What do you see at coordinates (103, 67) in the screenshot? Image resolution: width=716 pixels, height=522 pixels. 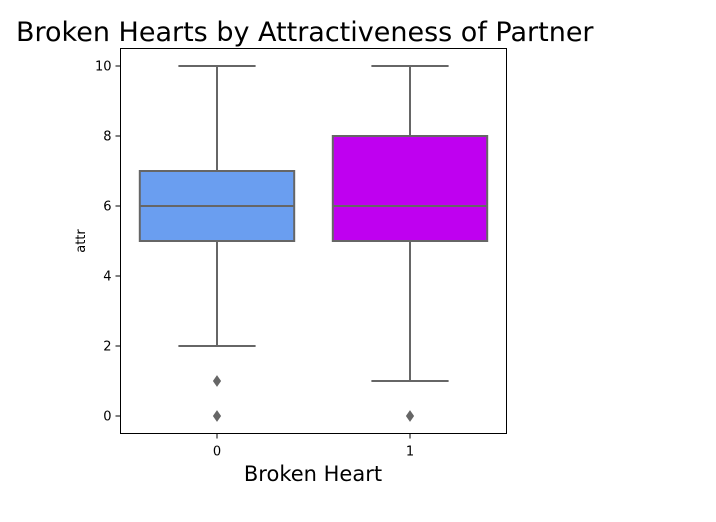 I see `y-tick-label: 10` at bounding box center [103, 67].